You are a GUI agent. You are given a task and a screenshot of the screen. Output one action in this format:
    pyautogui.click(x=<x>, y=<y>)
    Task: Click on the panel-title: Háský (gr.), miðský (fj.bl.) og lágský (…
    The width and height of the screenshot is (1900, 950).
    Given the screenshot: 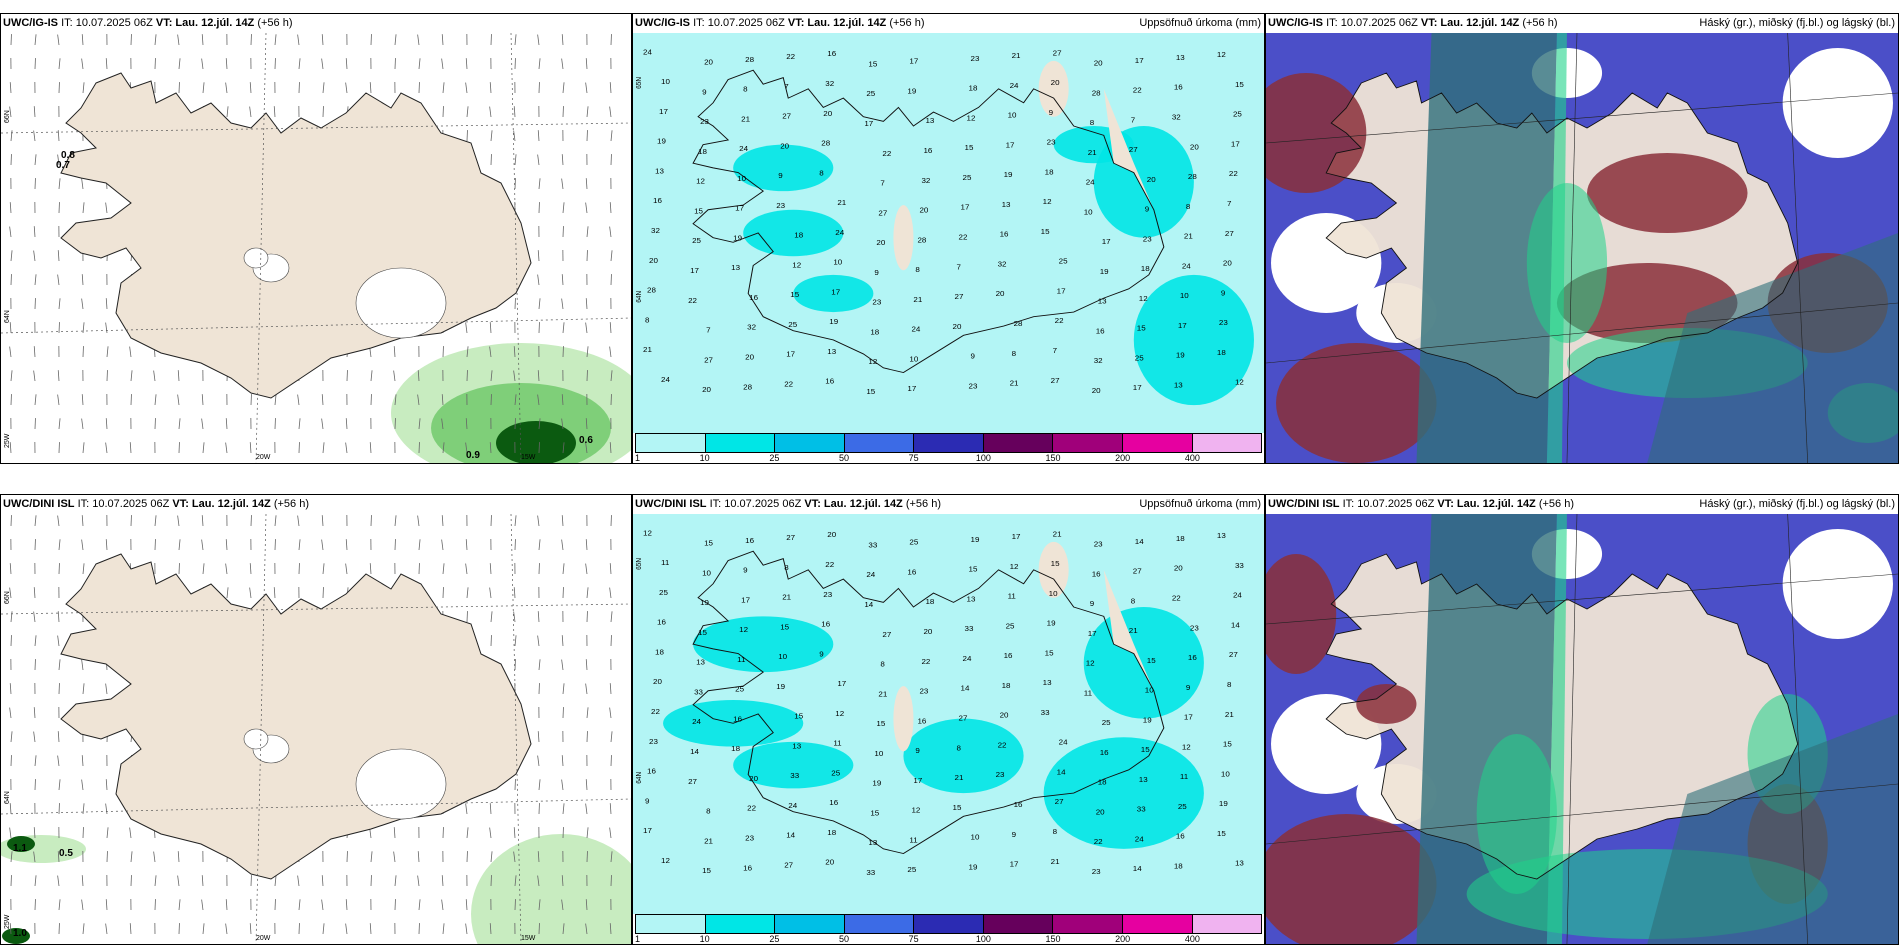 What is the action you would take?
    pyautogui.click(x=1797, y=504)
    